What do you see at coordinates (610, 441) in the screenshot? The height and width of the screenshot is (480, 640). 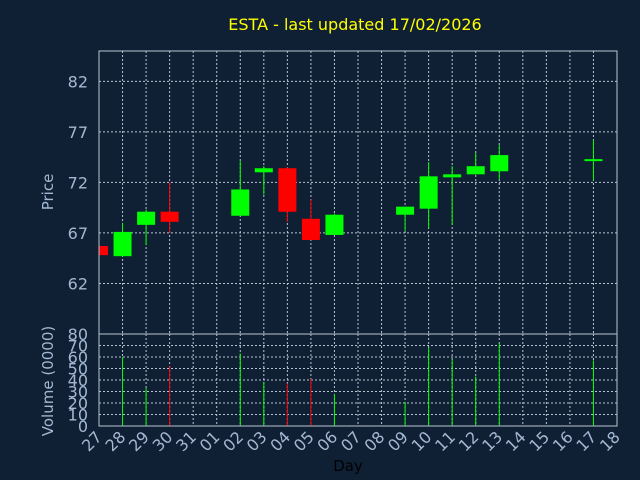 I see `x-tick-label: 18` at bounding box center [610, 441].